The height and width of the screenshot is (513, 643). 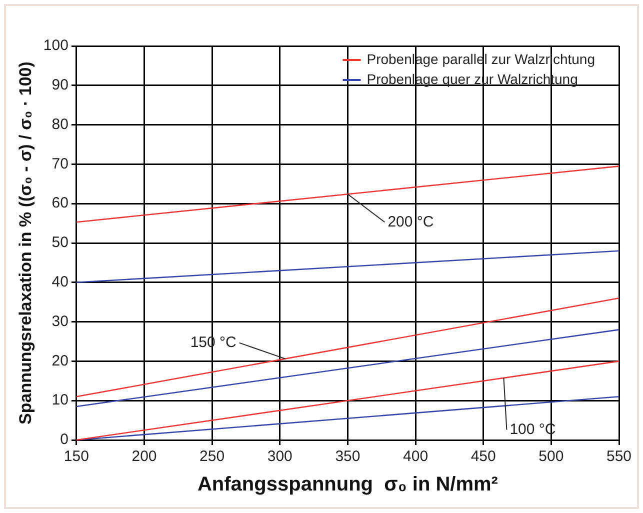 I want to click on y-tick-label: 20, so click(x=60, y=361).